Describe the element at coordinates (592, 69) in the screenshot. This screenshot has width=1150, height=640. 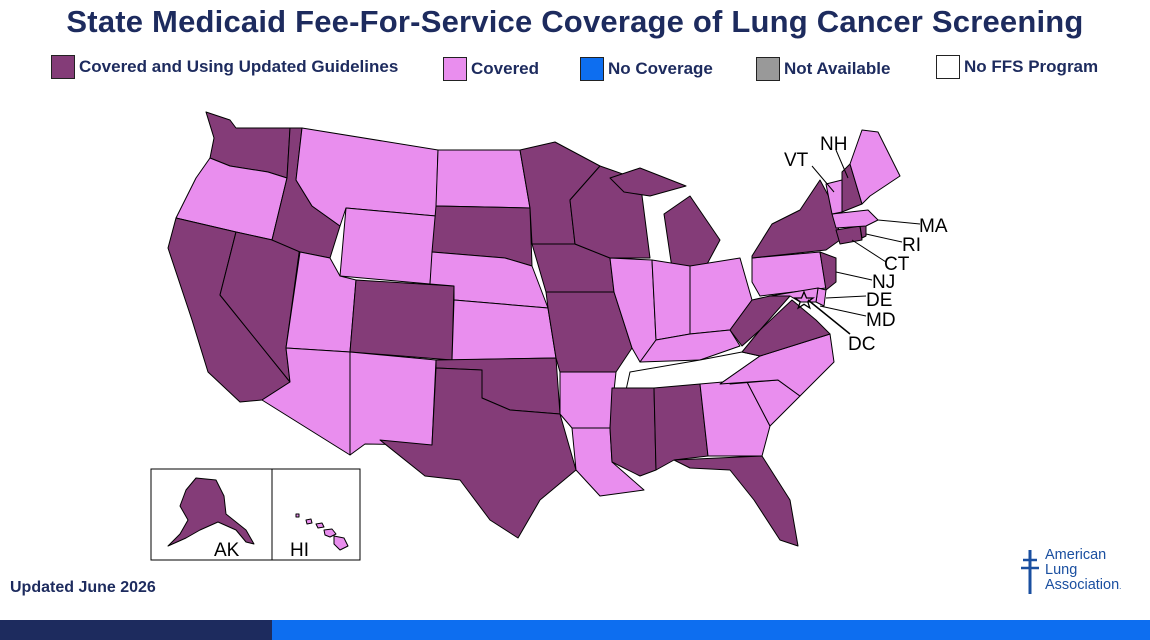
I see `legend-swatch-no-coverage` at that location.